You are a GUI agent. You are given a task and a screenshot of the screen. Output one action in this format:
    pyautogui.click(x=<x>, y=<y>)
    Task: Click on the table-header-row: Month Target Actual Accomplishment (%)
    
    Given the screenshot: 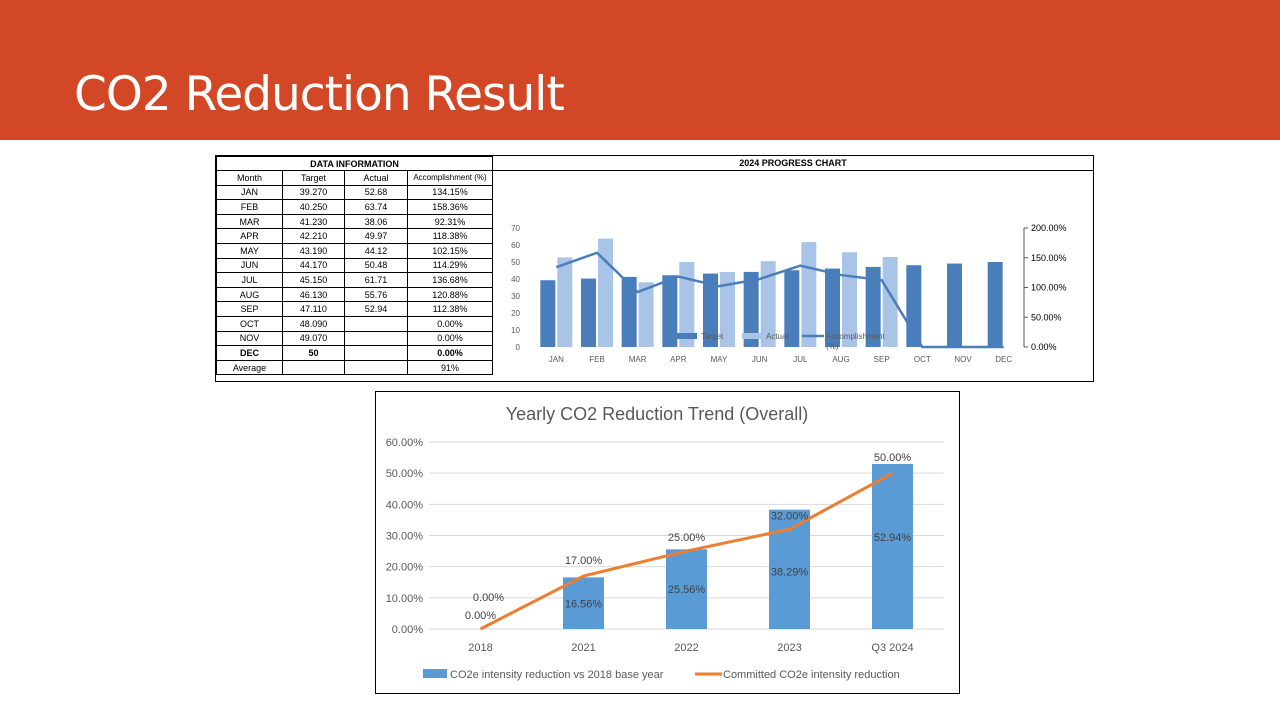 What is the action you would take?
    pyautogui.click(x=354, y=178)
    